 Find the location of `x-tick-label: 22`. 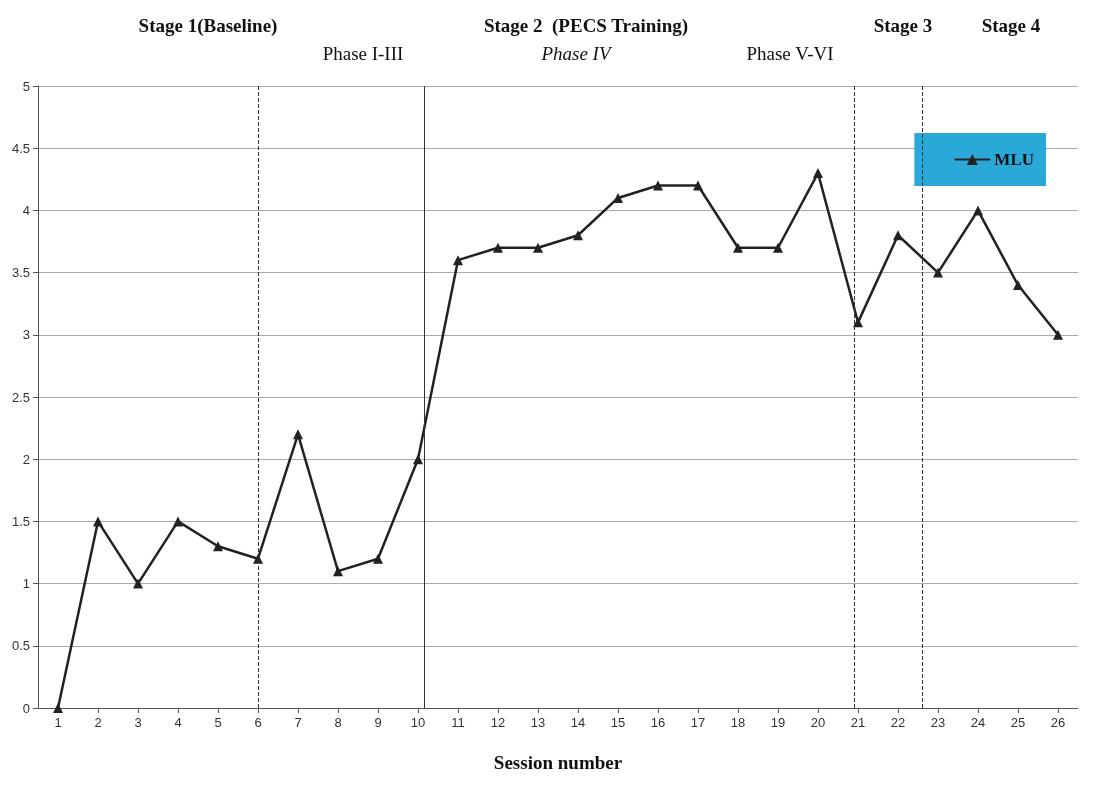

x-tick-label: 22 is located at coordinates (898, 722).